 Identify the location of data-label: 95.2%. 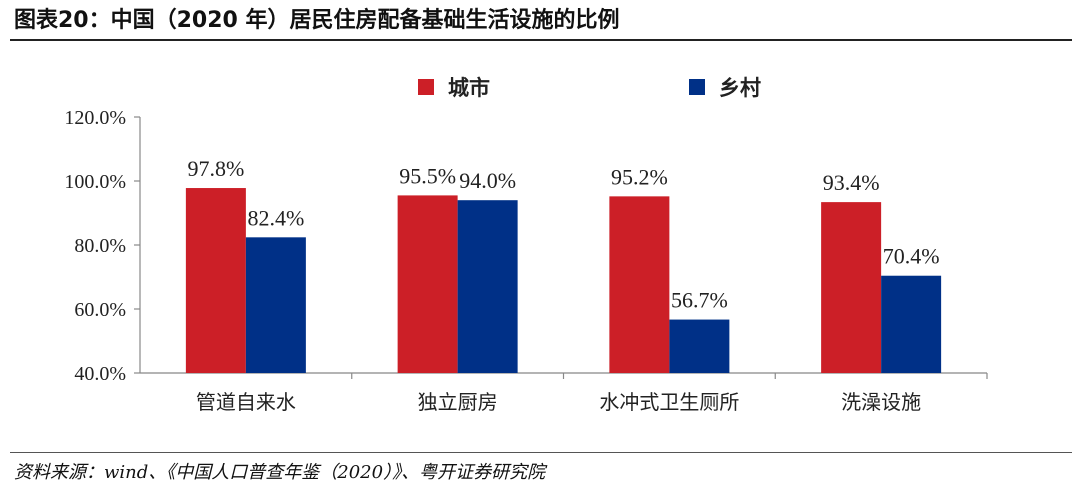
(639, 176).